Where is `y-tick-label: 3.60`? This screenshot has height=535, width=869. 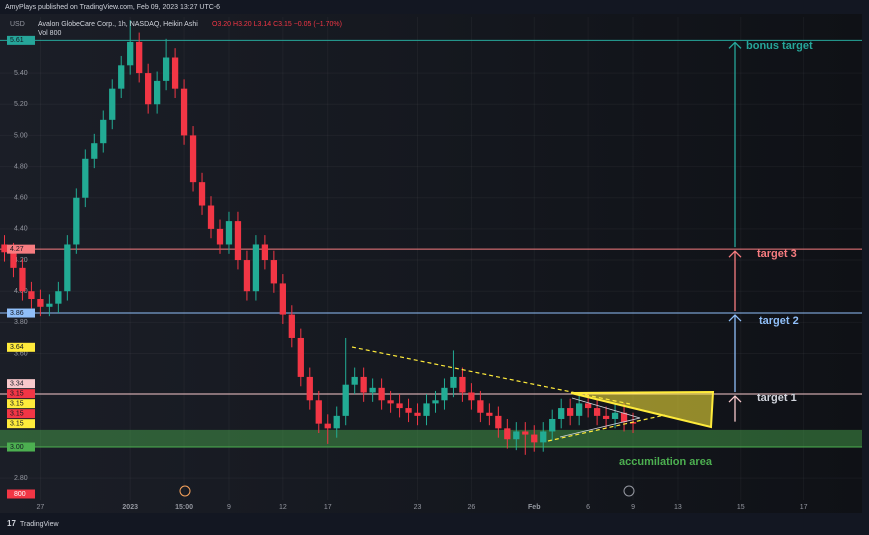
y-tick-label: 3.60 is located at coordinates (21, 353).